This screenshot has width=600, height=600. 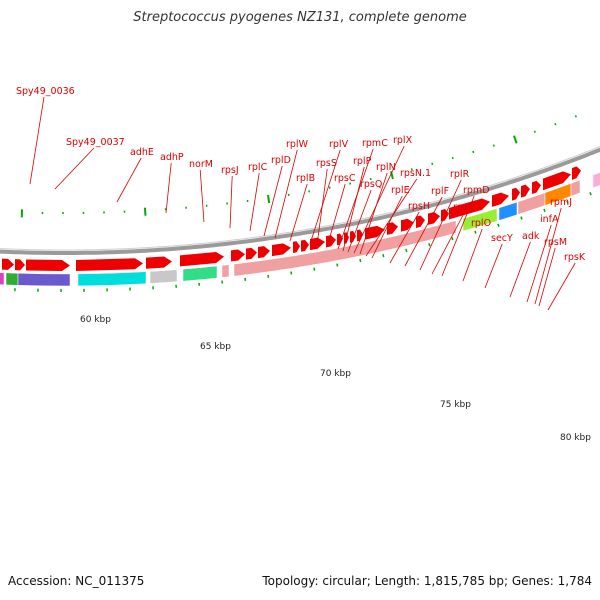 I want to click on gene-label: rplE, so click(x=400, y=190).